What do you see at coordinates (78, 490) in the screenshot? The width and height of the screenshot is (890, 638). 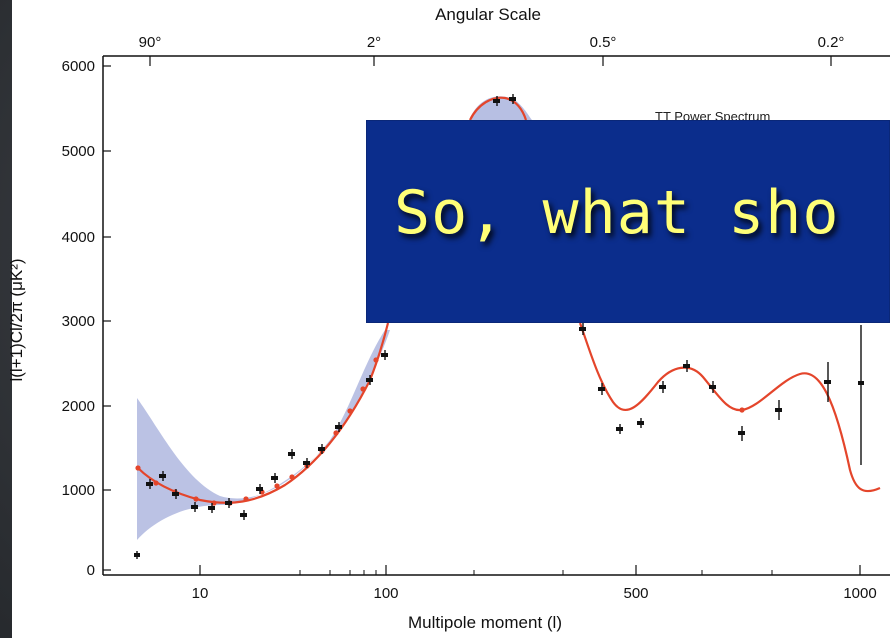 I see `y-tick-label: 1000` at bounding box center [78, 490].